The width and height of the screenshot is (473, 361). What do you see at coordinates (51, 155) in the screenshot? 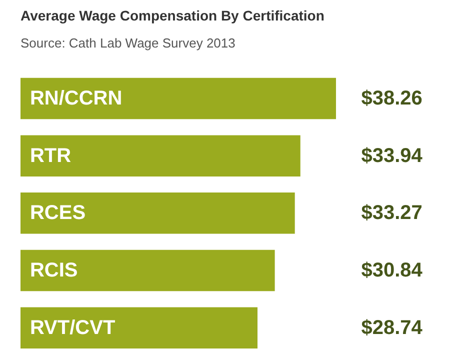
I see `y-tick-label: RTR` at bounding box center [51, 155].